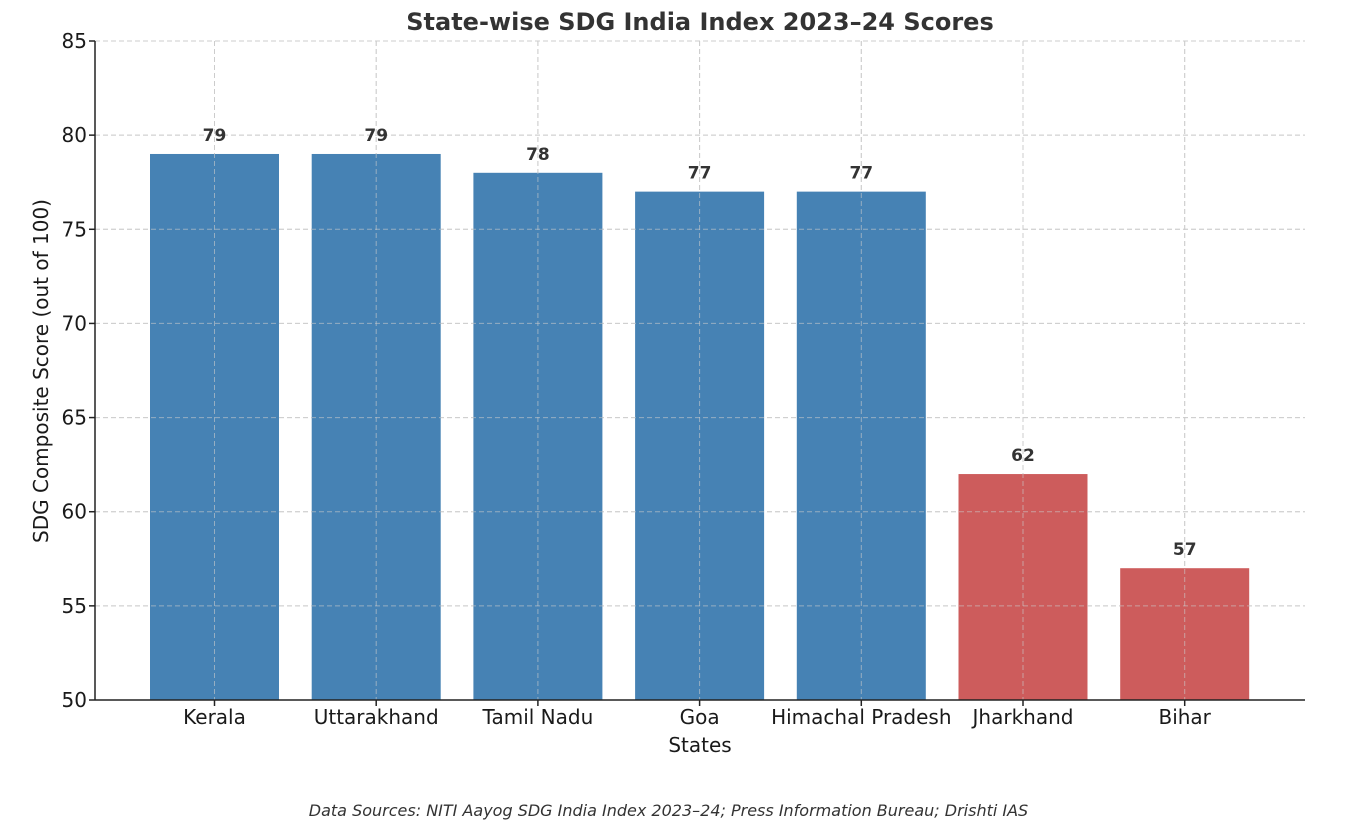 Image resolution: width=1351 pixels, height=837 pixels. Describe the element at coordinates (538, 155) in the screenshot. I see `bar-value-label: 78` at that location.